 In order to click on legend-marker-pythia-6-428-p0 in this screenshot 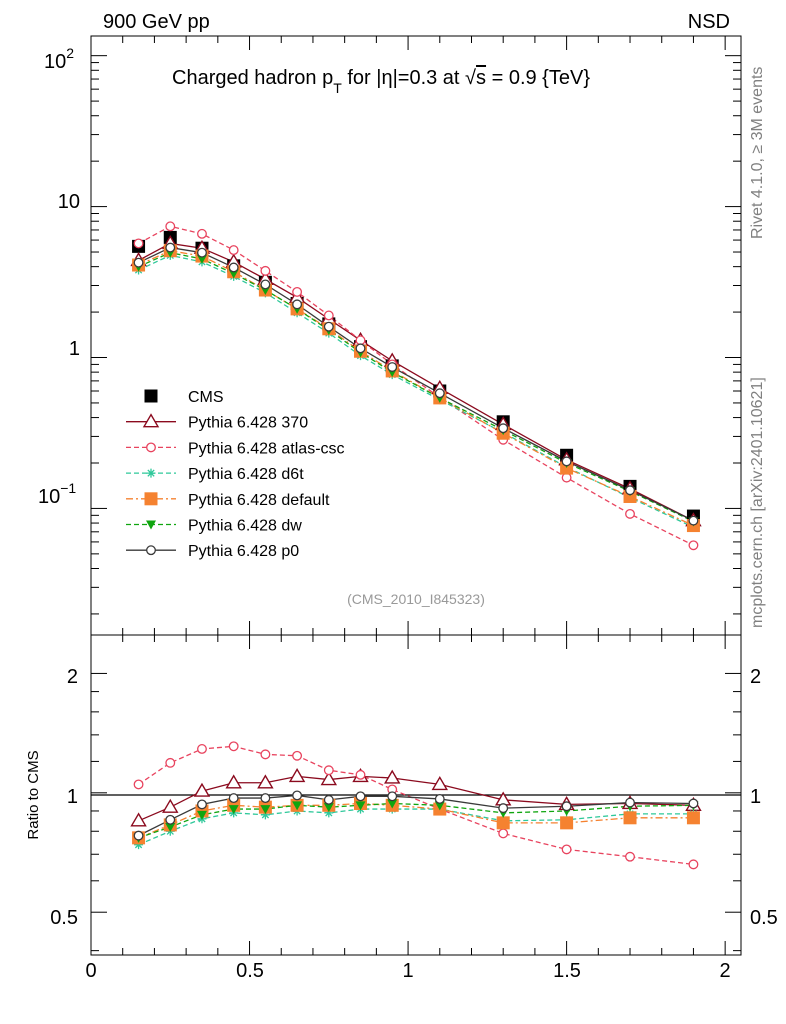, I will do `click(151, 550)`.